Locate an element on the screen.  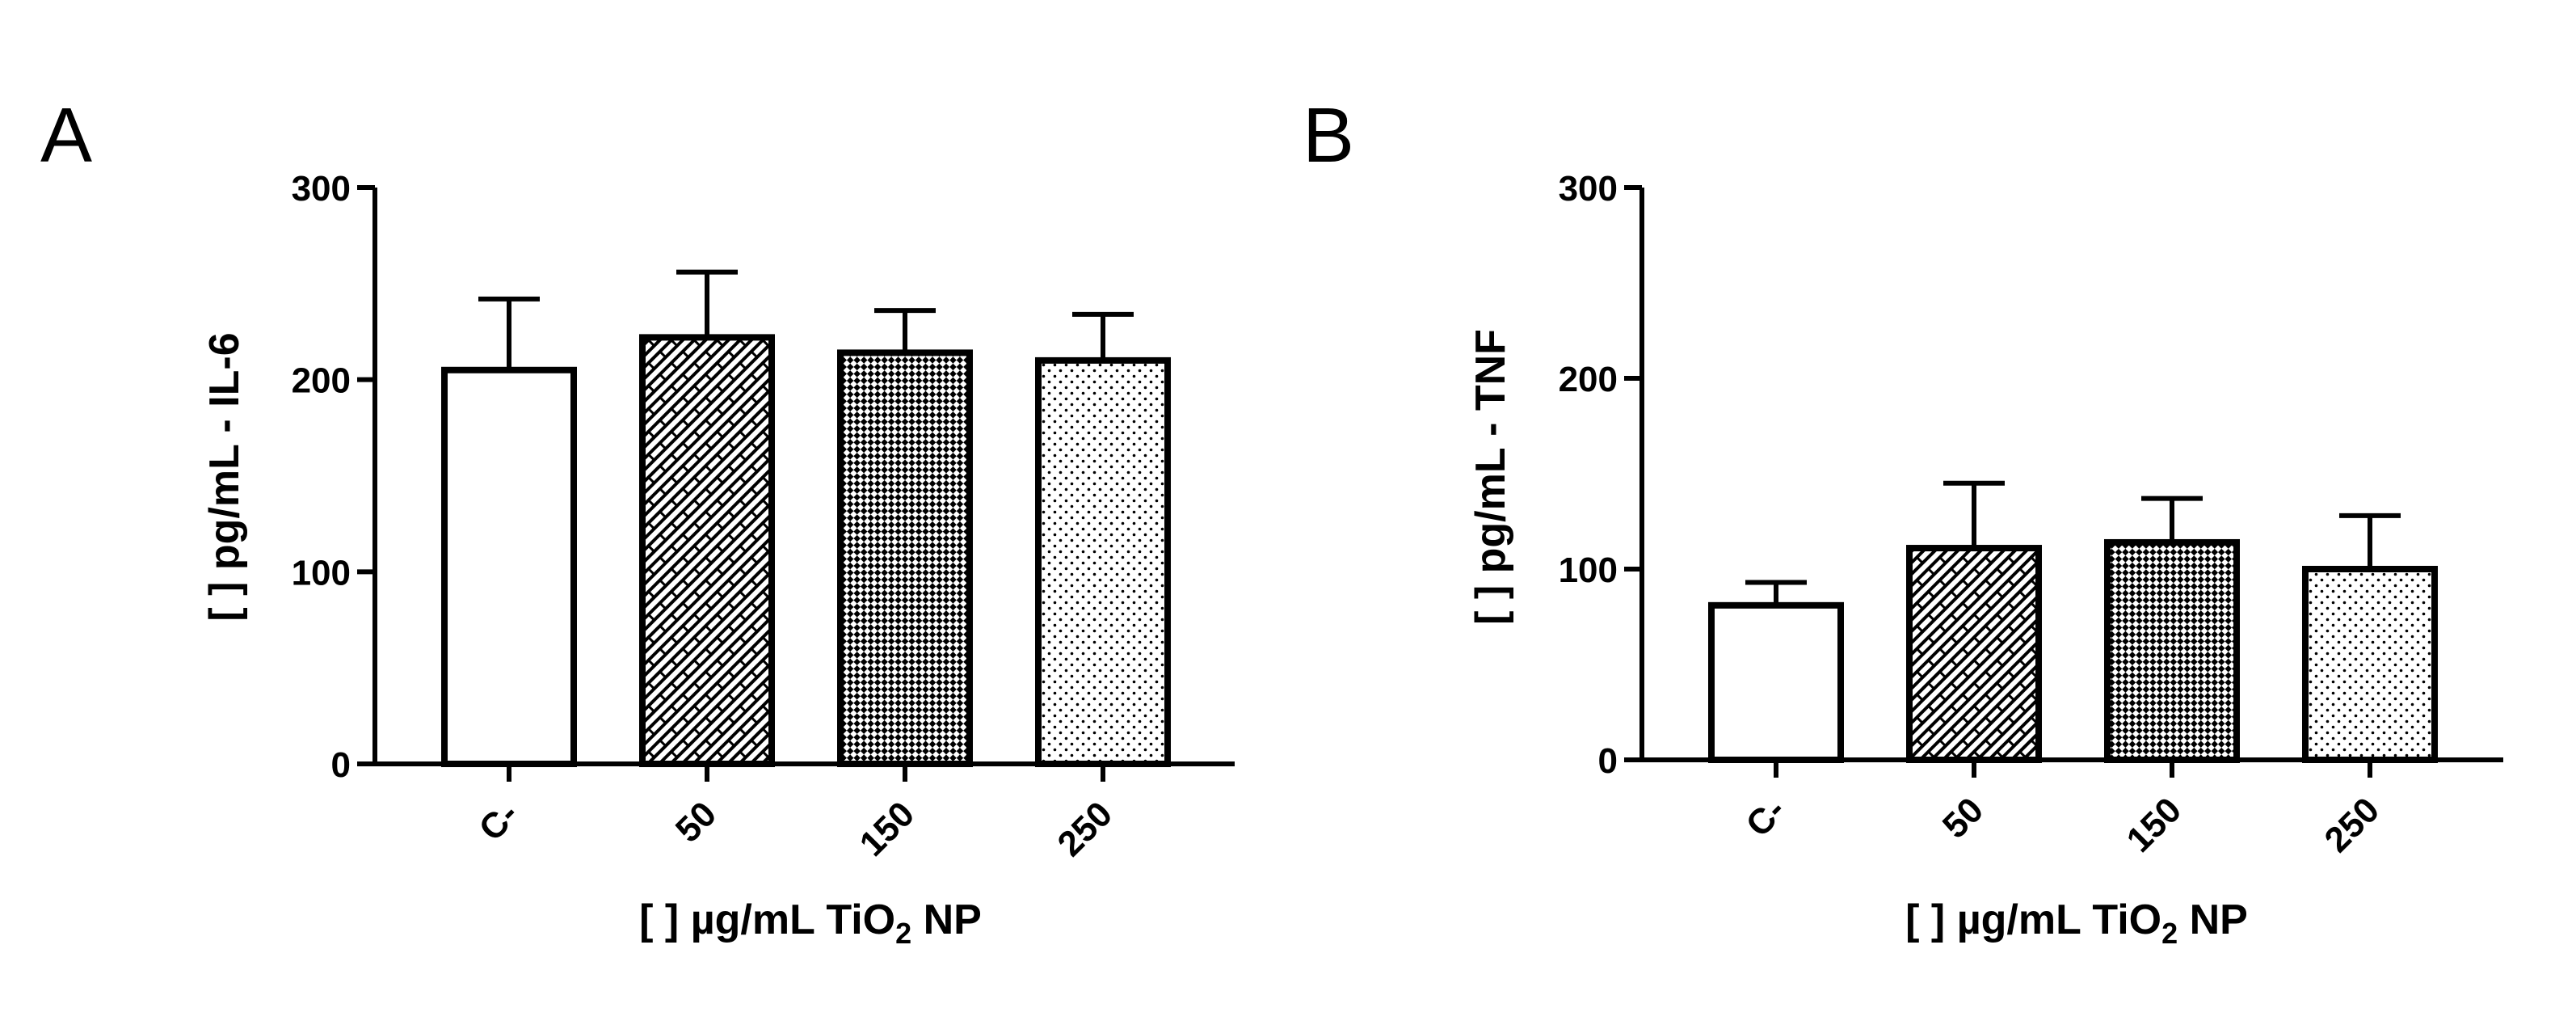
panel-a-x-title-main: [ ] µg/mL TiO is located at coordinates (767, 919).